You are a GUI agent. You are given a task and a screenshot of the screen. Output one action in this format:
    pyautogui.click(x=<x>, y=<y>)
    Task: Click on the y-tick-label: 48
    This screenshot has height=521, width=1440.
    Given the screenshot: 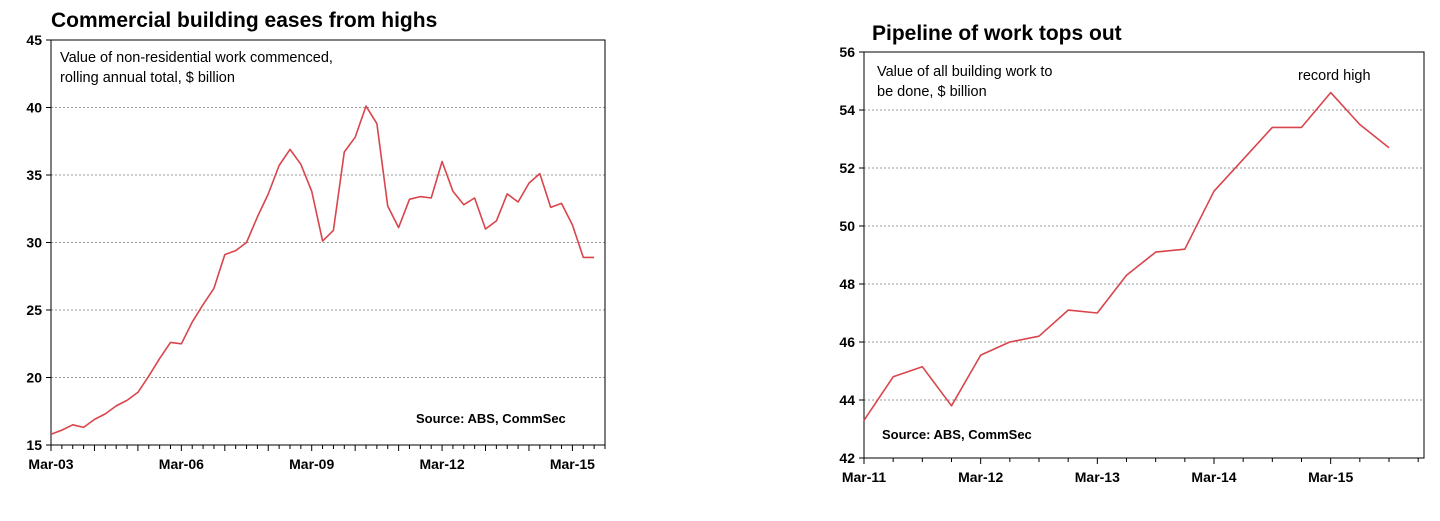 What is the action you would take?
    pyautogui.click(x=847, y=284)
    